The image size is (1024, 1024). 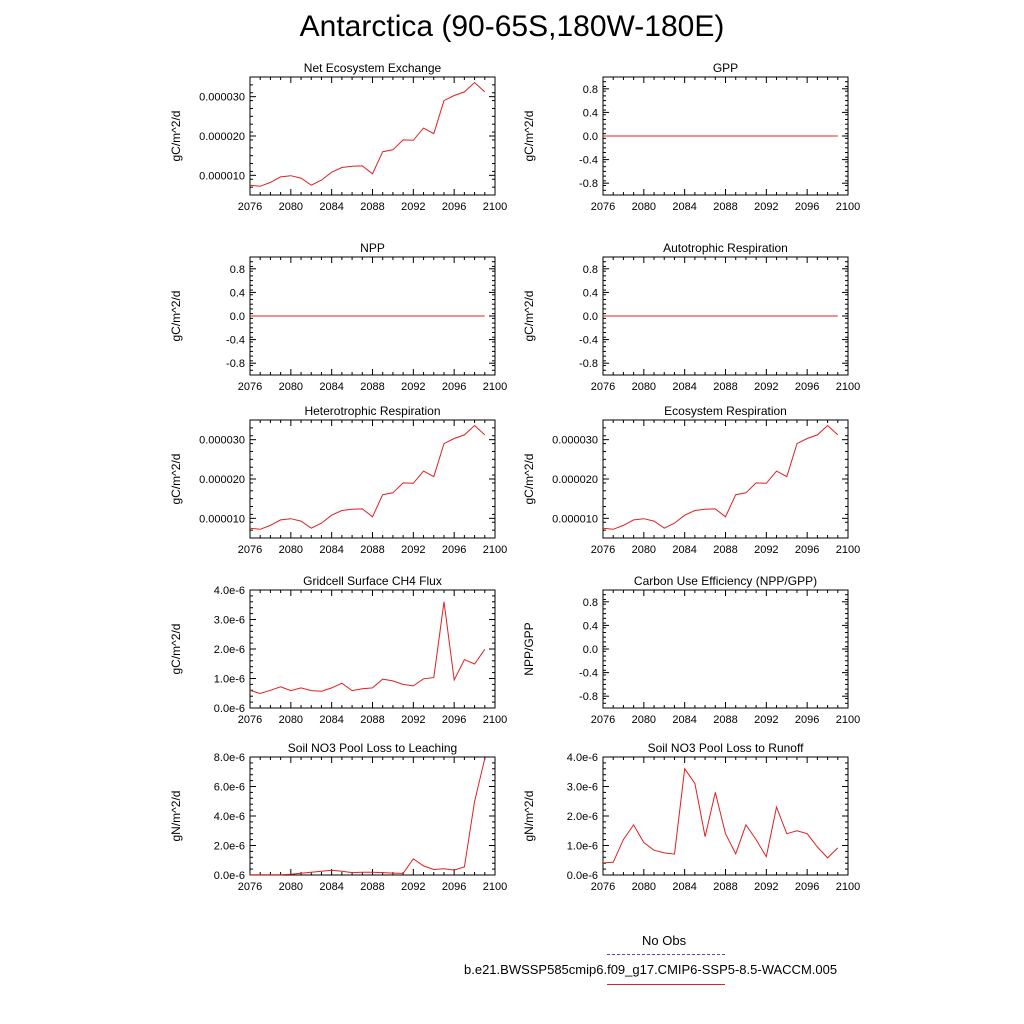 I want to click on chart-title: Net Ecosystem Exchange, so click(x=373, y=68).